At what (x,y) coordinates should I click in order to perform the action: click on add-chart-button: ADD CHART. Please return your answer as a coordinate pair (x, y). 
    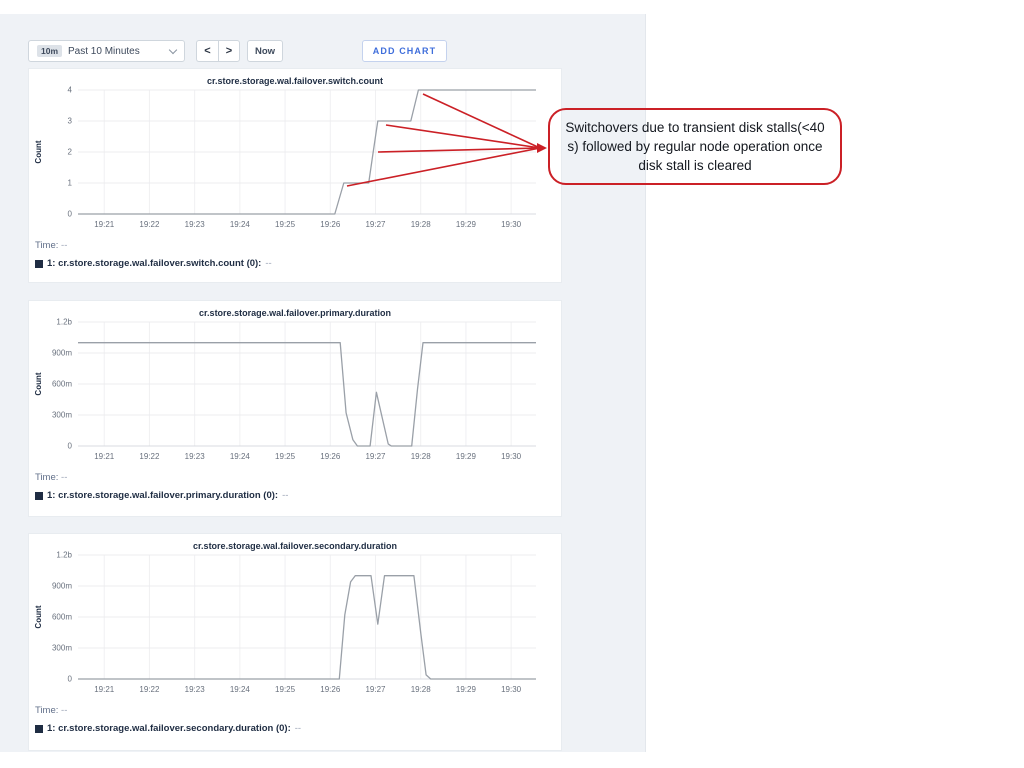
    Looking at the image, I should click on (404, 51).